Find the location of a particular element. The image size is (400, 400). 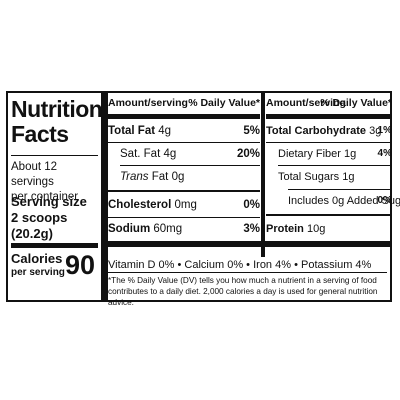

serving-size-label: Serving size is located at coordinates (49, 201).